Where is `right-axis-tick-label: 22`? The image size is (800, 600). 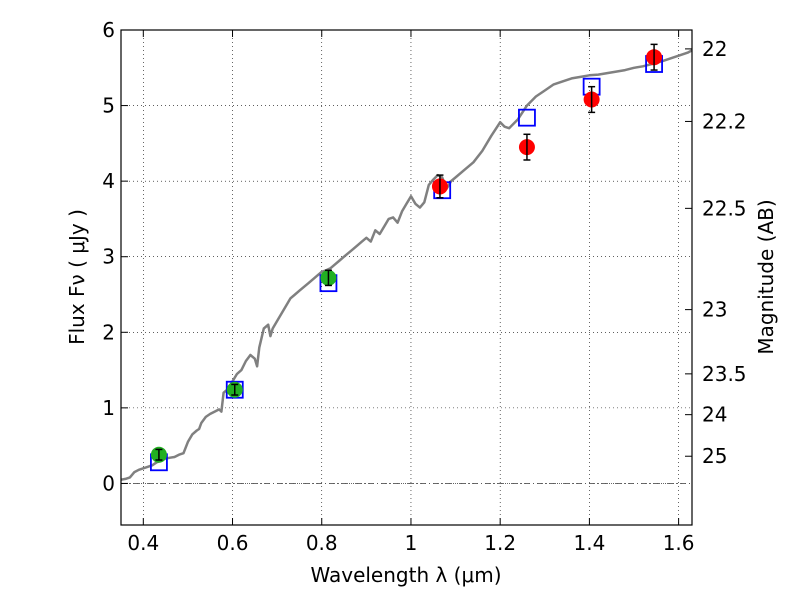
right-axis-tick-label: 22 is located at coordinates (714, 49).